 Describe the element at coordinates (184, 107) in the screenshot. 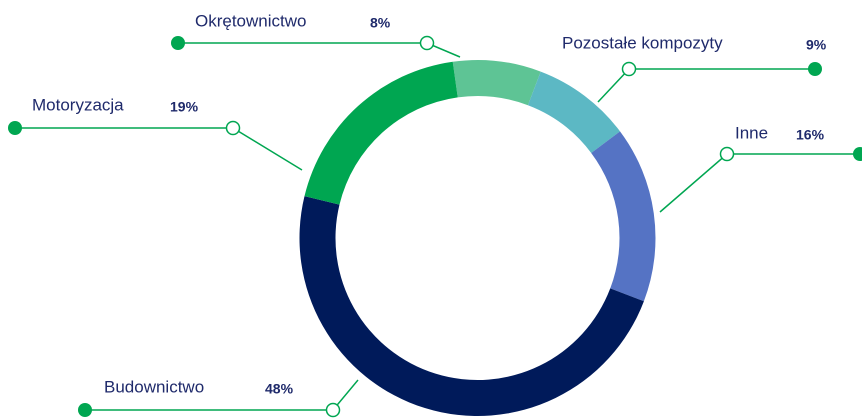

I see `value-label: 19%` at that location.